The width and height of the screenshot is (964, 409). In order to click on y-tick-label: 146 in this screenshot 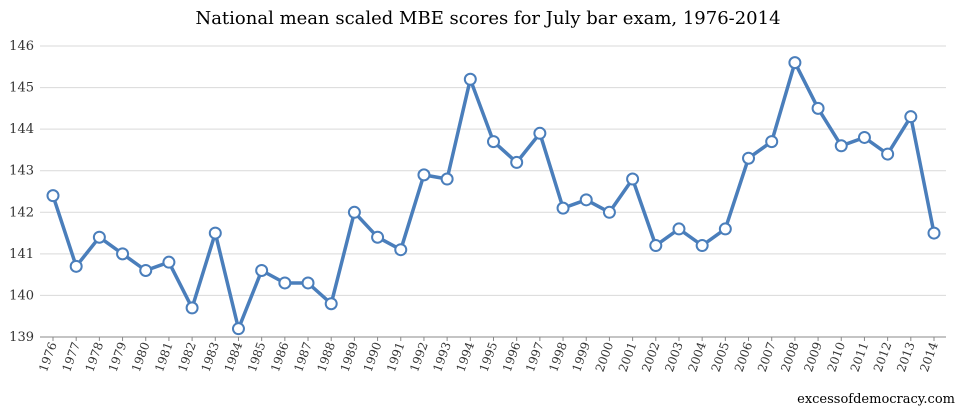, I will do `click(21, 46)`.